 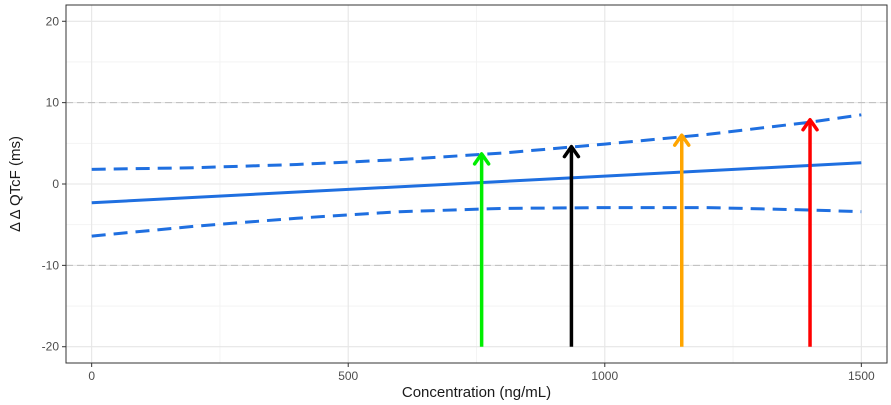 What do you see at coordinates (476, 392) in the screenshot?
I see `x-axis-title: Concentration (ng/mL)` at bounding box center [476, 392].